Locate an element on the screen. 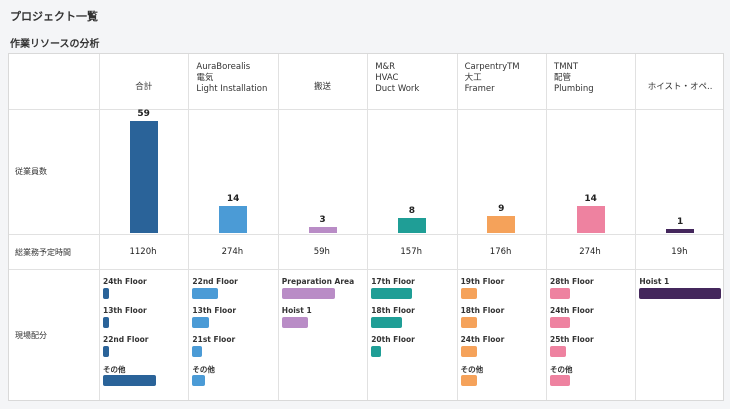  column-header-trade1: 搬送 is located at coordinates (322, 87).